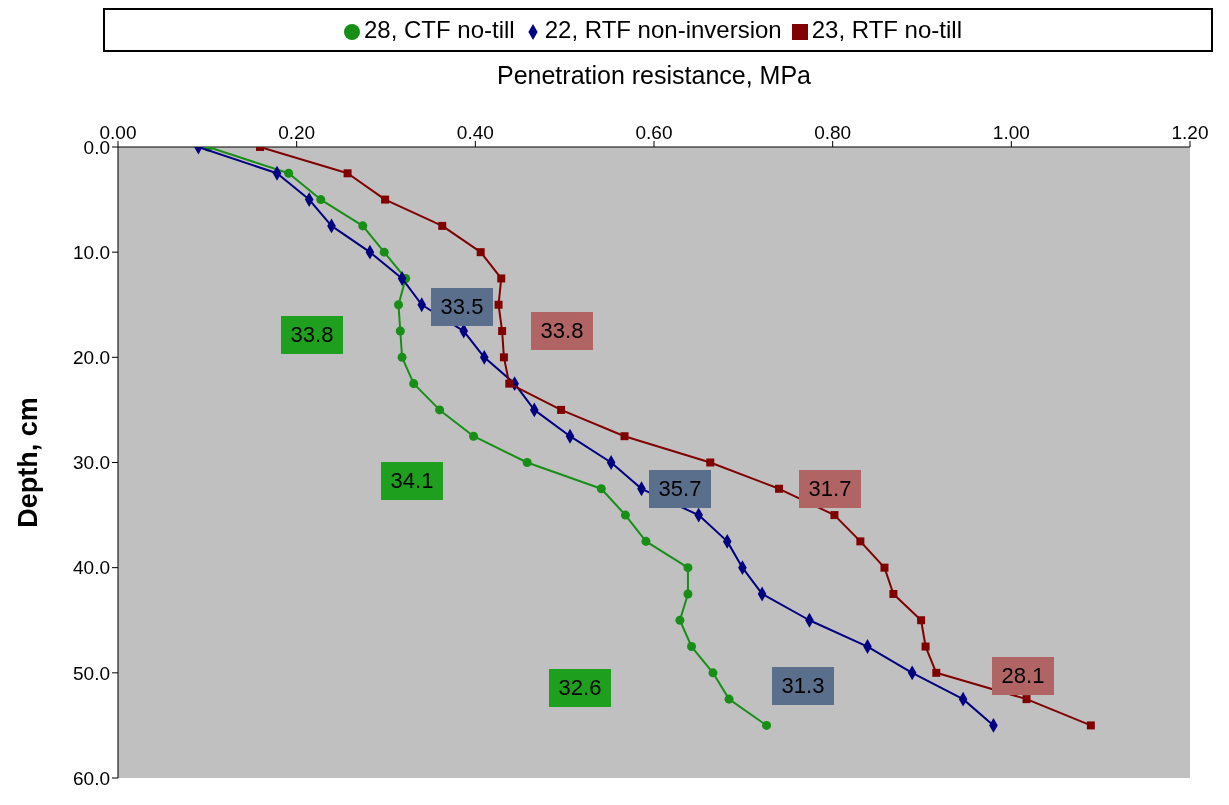  I want to click on note-box: 31.7, so click(830, 489).